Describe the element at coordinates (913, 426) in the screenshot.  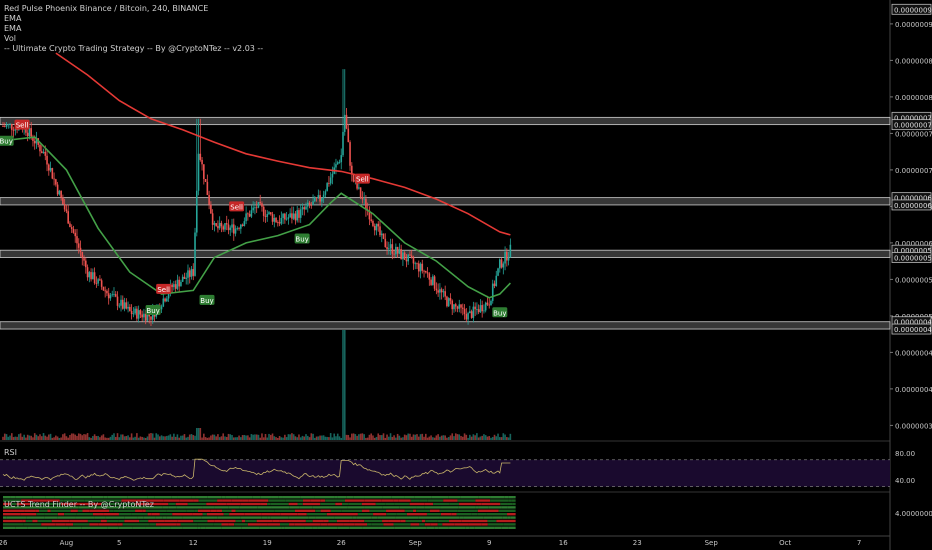
I see `y-tick-label: 0.00000035` at that location.